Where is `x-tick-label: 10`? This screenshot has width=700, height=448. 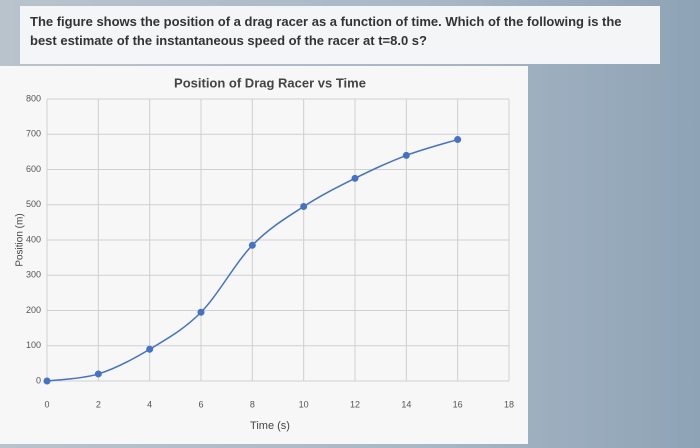
x-tick-label: 10 is located at coordinates (304, 404).